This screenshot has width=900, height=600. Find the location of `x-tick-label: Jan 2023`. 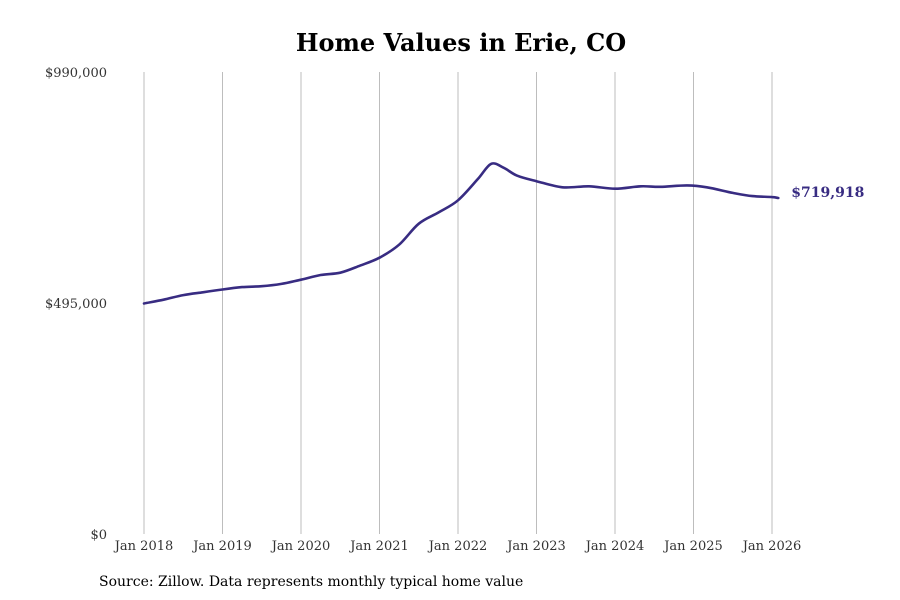

x-tick-label: Jan 2023 is located at coordinates (535, 546).